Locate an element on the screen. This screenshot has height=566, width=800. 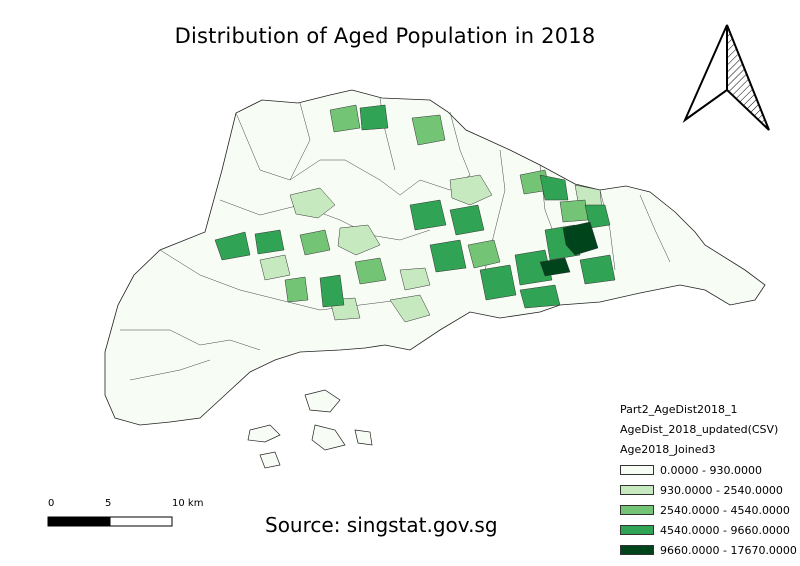
scale-tick-0: 0 is located at coordinates (51, 503).